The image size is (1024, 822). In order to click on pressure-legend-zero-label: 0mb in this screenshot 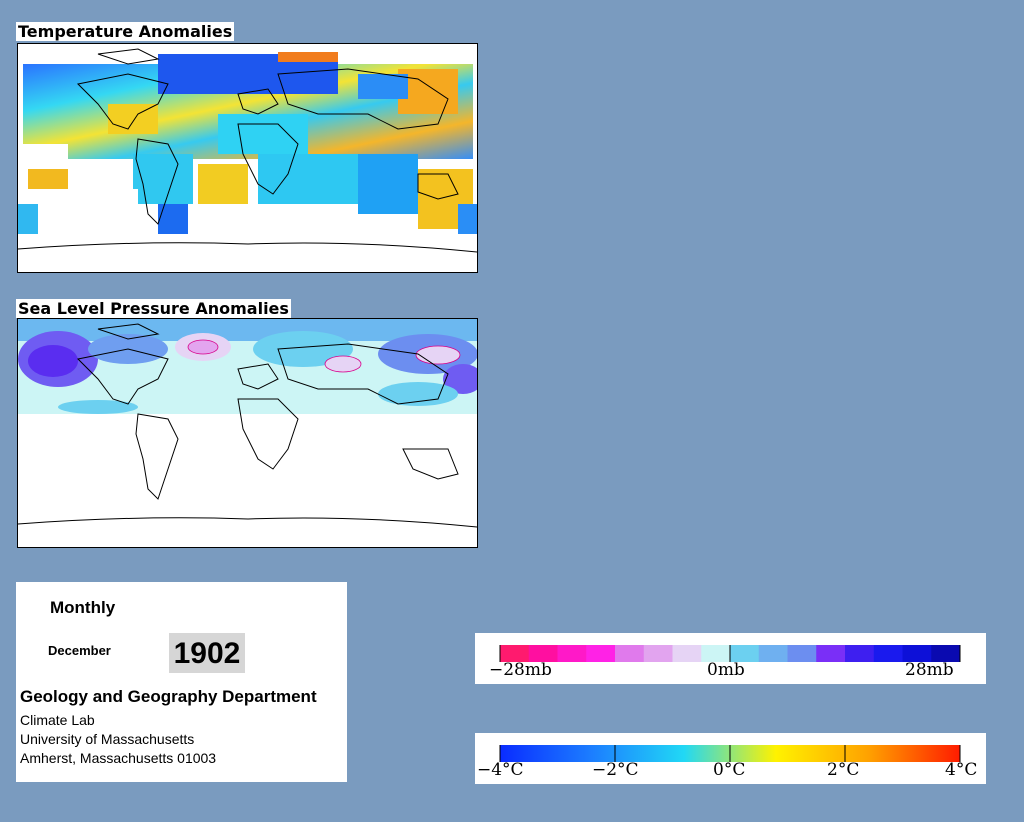, I will do `click(726, 670)`.